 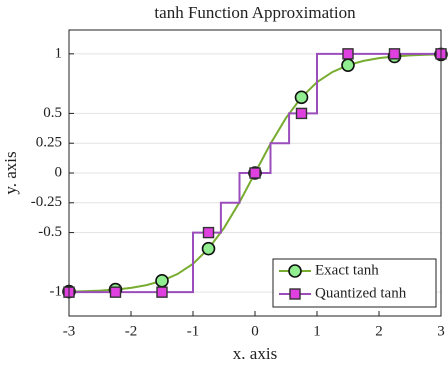 I want to click on legend-label: Exact tanh, so click(x=347, y=270).